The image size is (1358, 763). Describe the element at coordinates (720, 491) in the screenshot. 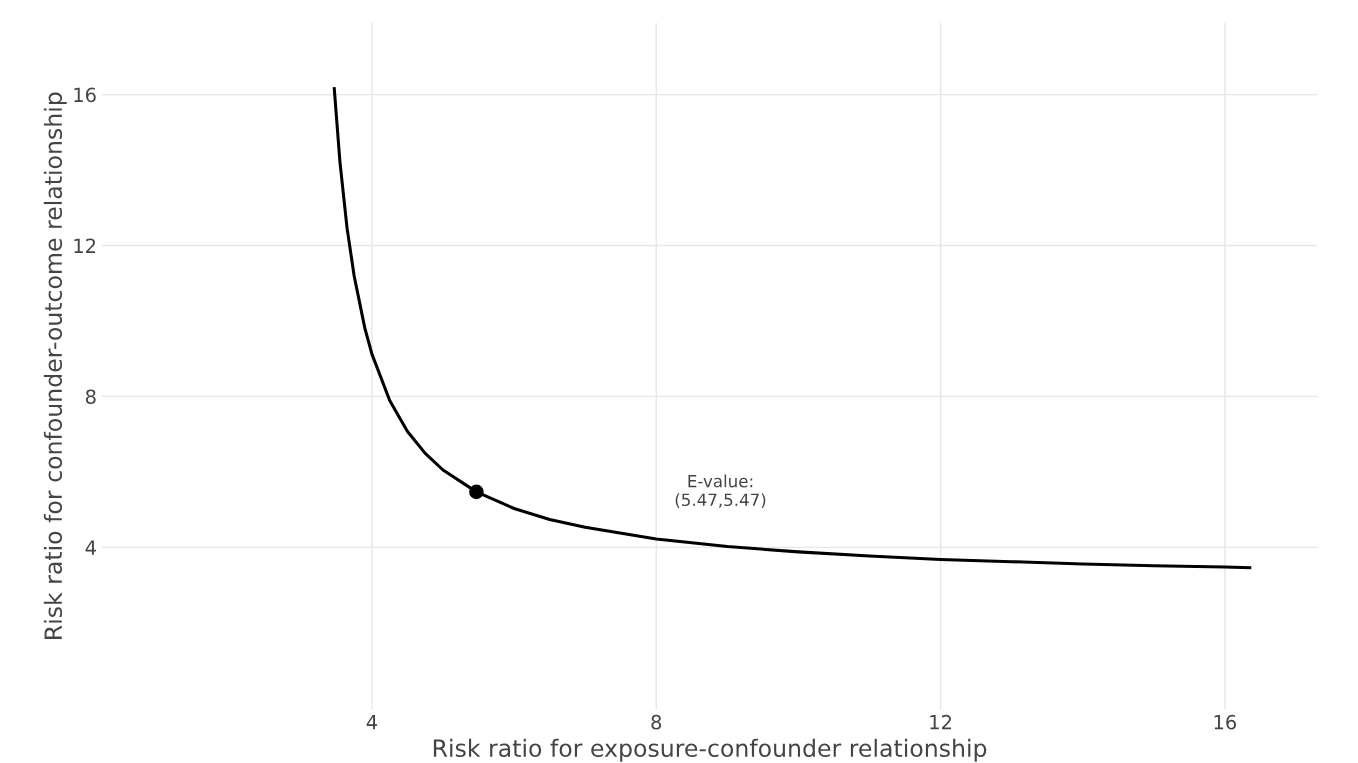

I see `annotation: E-value: (5.47,5.47)` at that location.